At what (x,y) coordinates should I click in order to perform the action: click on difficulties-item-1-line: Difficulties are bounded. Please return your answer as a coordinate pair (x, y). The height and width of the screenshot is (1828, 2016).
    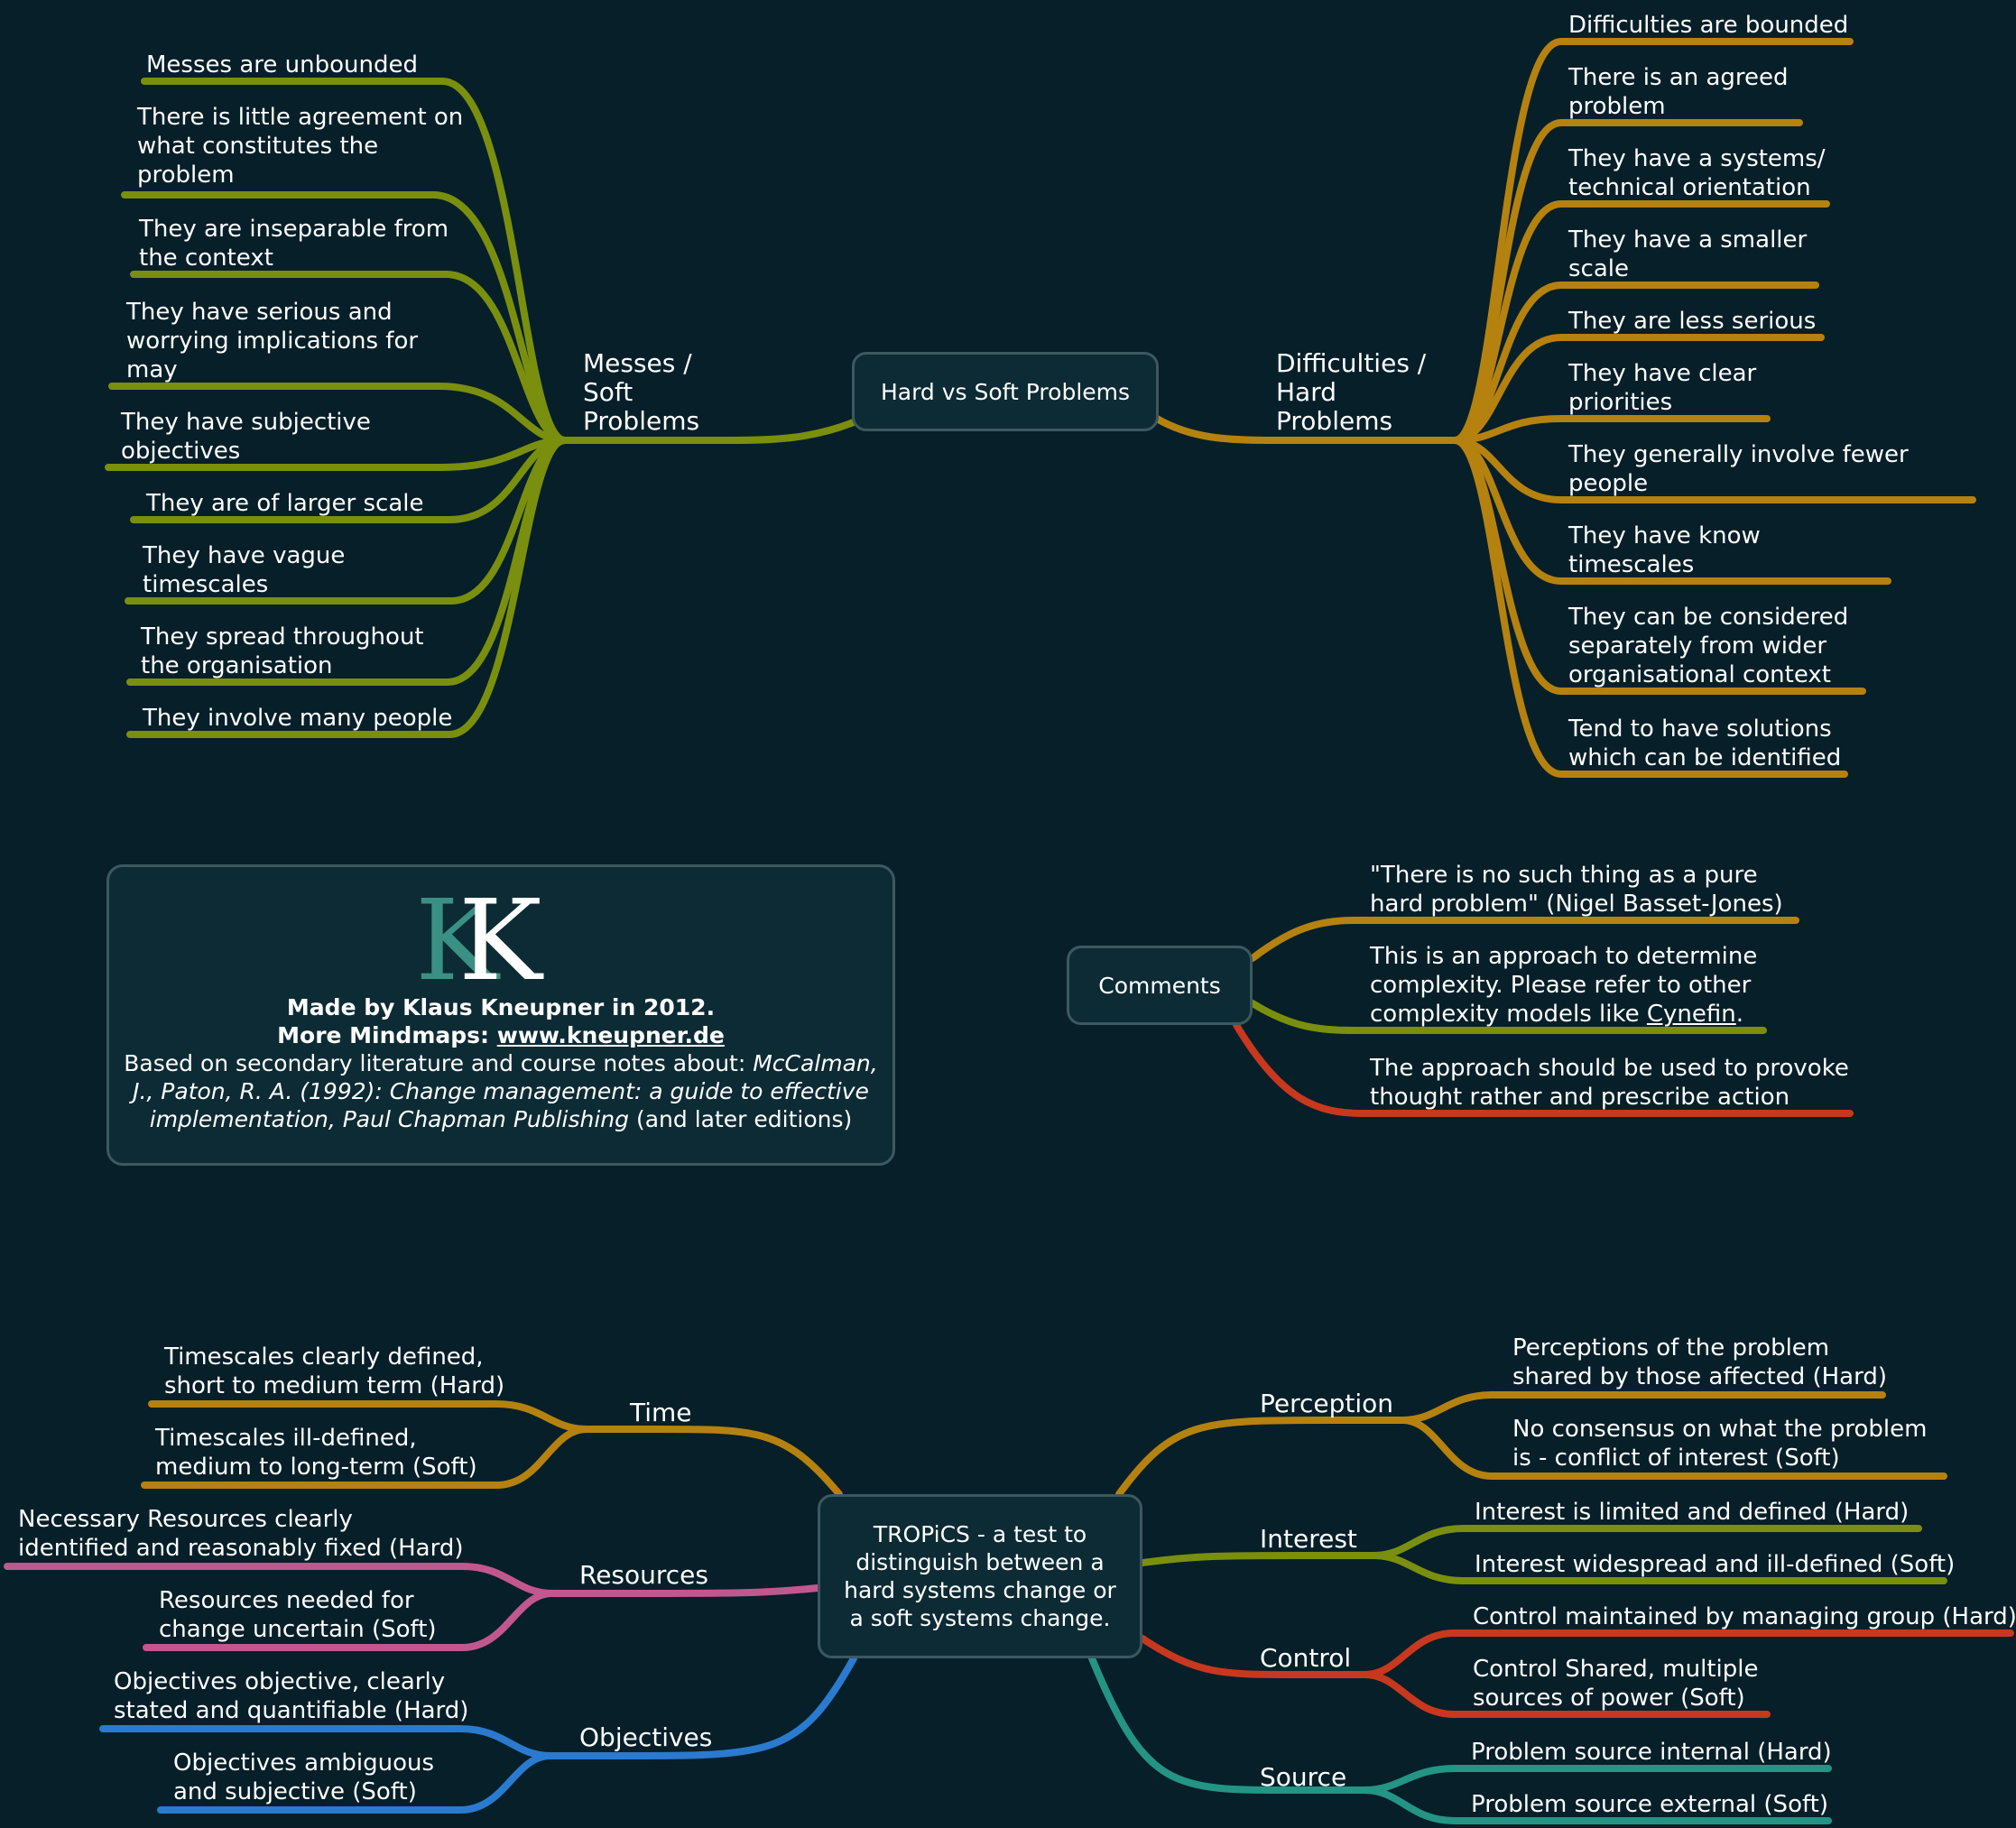
    Looking at the image, I should click on (1708, 25).